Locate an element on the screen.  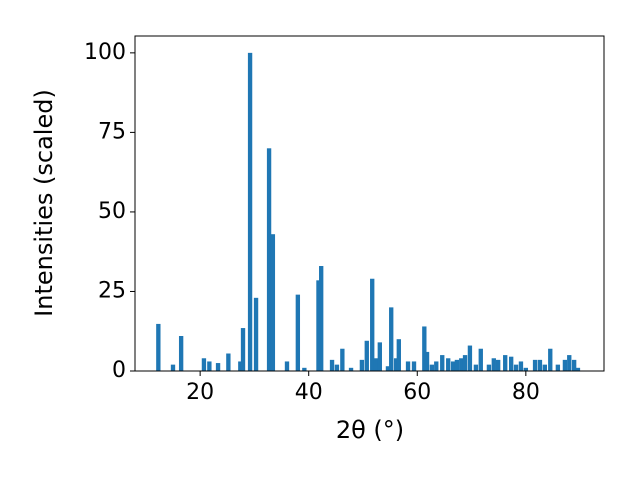
x-tick-label: 80 is located at coordinates (526, 392).